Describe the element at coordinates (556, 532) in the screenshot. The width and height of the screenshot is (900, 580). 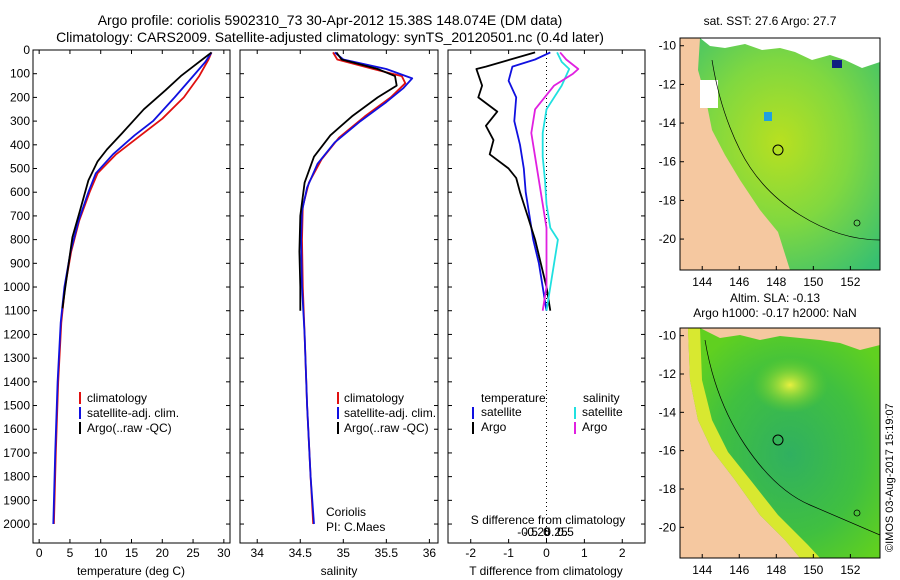
I see `x2-tick-label: 0.25` at that location.